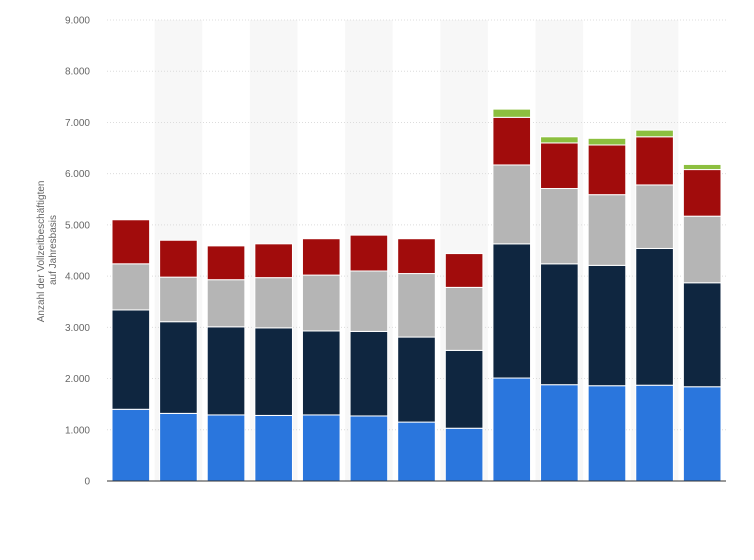  Describe the element at coordinates (77, 277) in the screenshot. I see `y-tick-label: 4.000` at that location.